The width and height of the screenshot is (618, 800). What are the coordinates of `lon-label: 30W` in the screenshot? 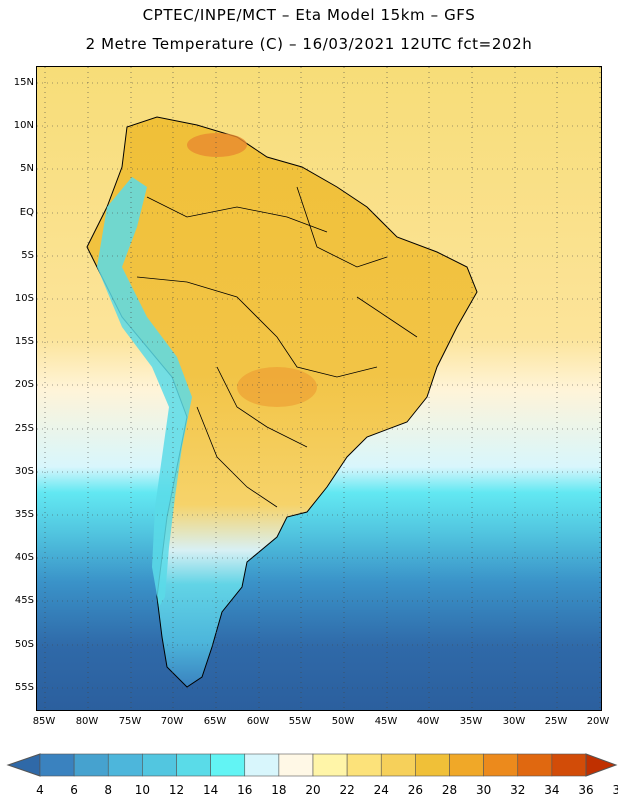 It's located at (514, 721).